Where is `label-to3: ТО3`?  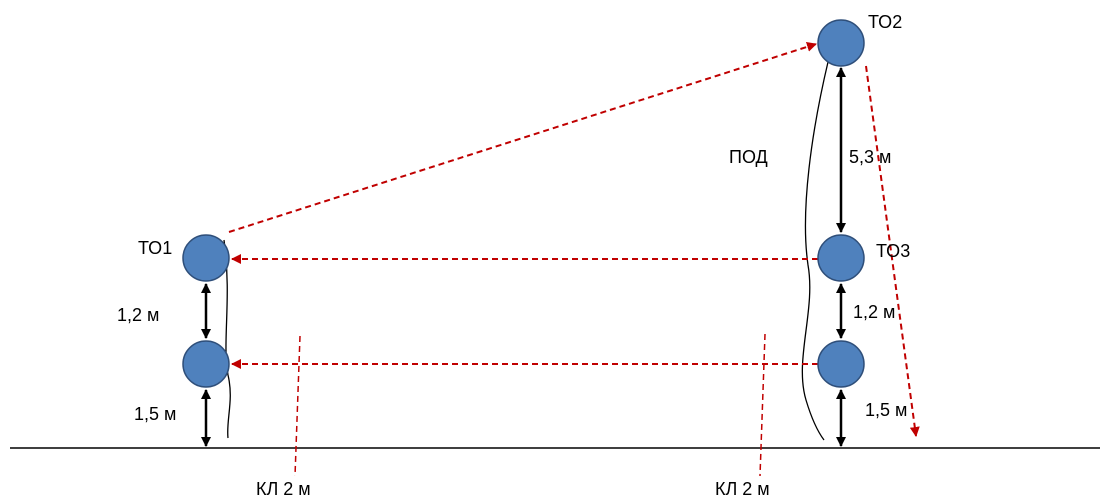
label-to3: ТО3 is located at coordinates (893, 251).